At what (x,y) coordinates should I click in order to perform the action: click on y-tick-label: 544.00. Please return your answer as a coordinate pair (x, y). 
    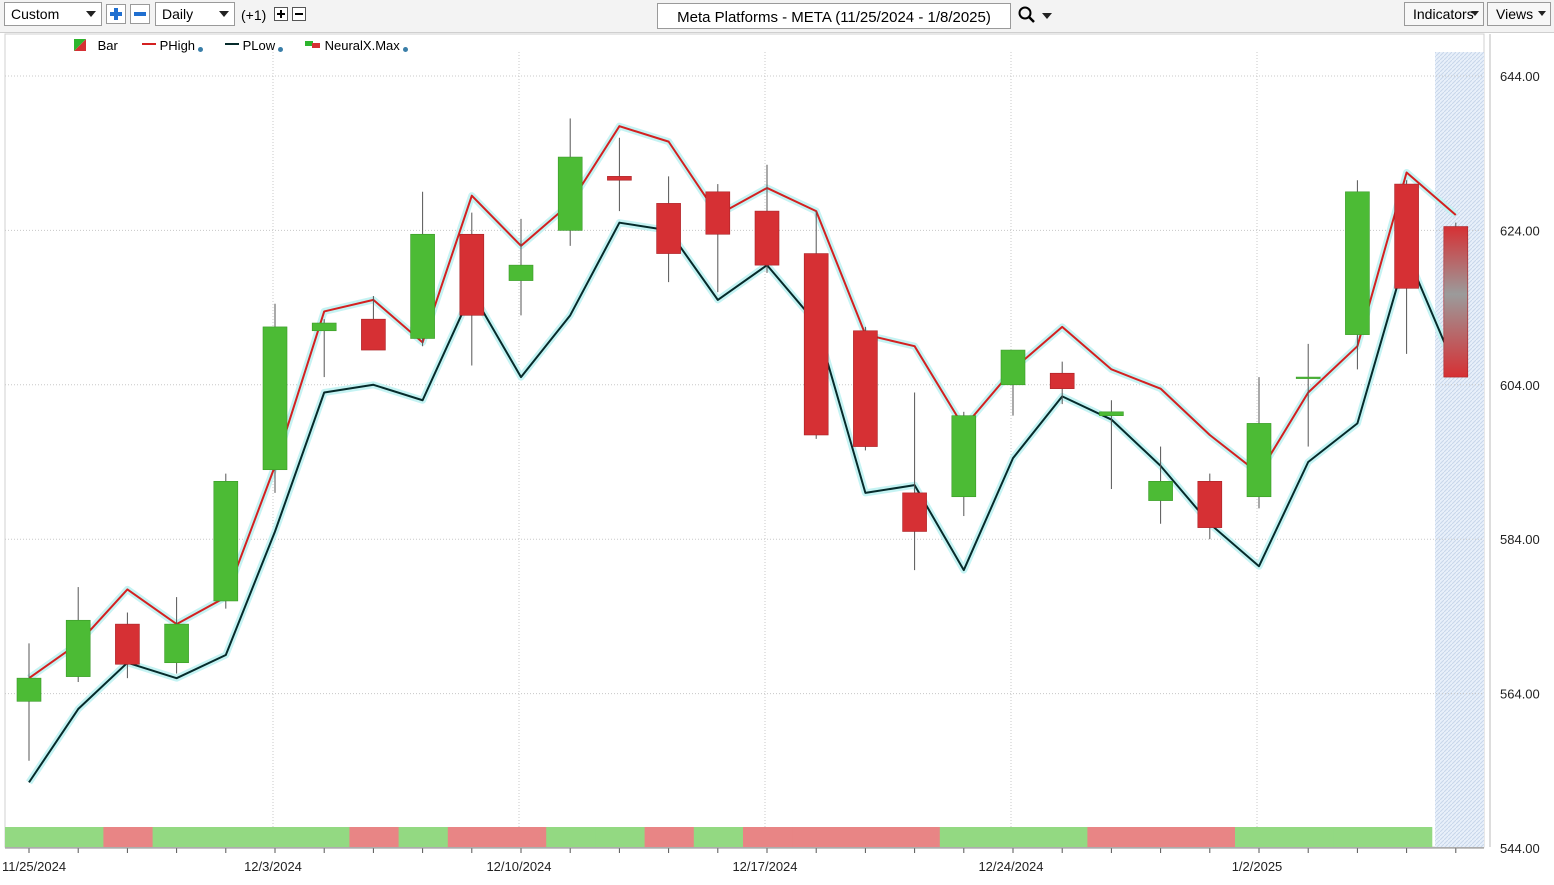
    Looking at the image, I should click on (1520, 848).